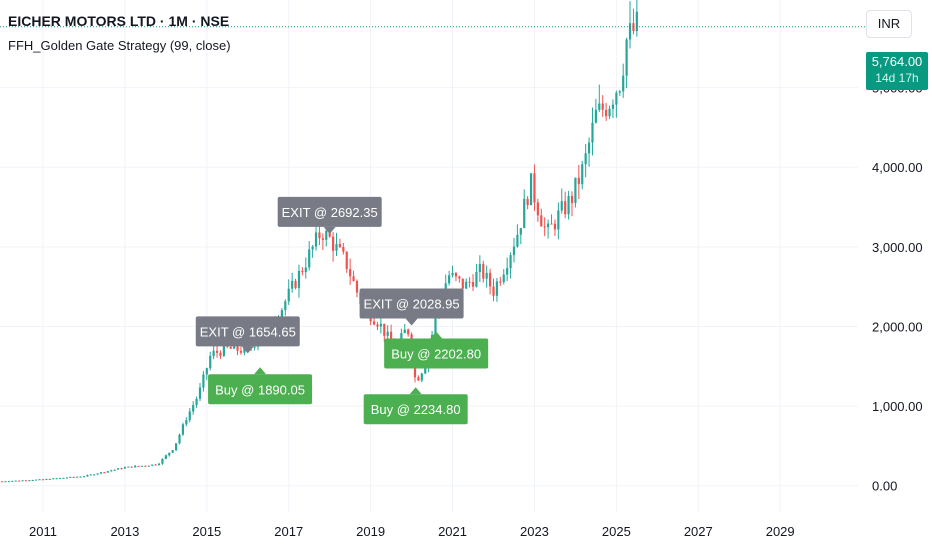  I want to click on buy-label: Buy @ 2234.80, so click(415, 406).